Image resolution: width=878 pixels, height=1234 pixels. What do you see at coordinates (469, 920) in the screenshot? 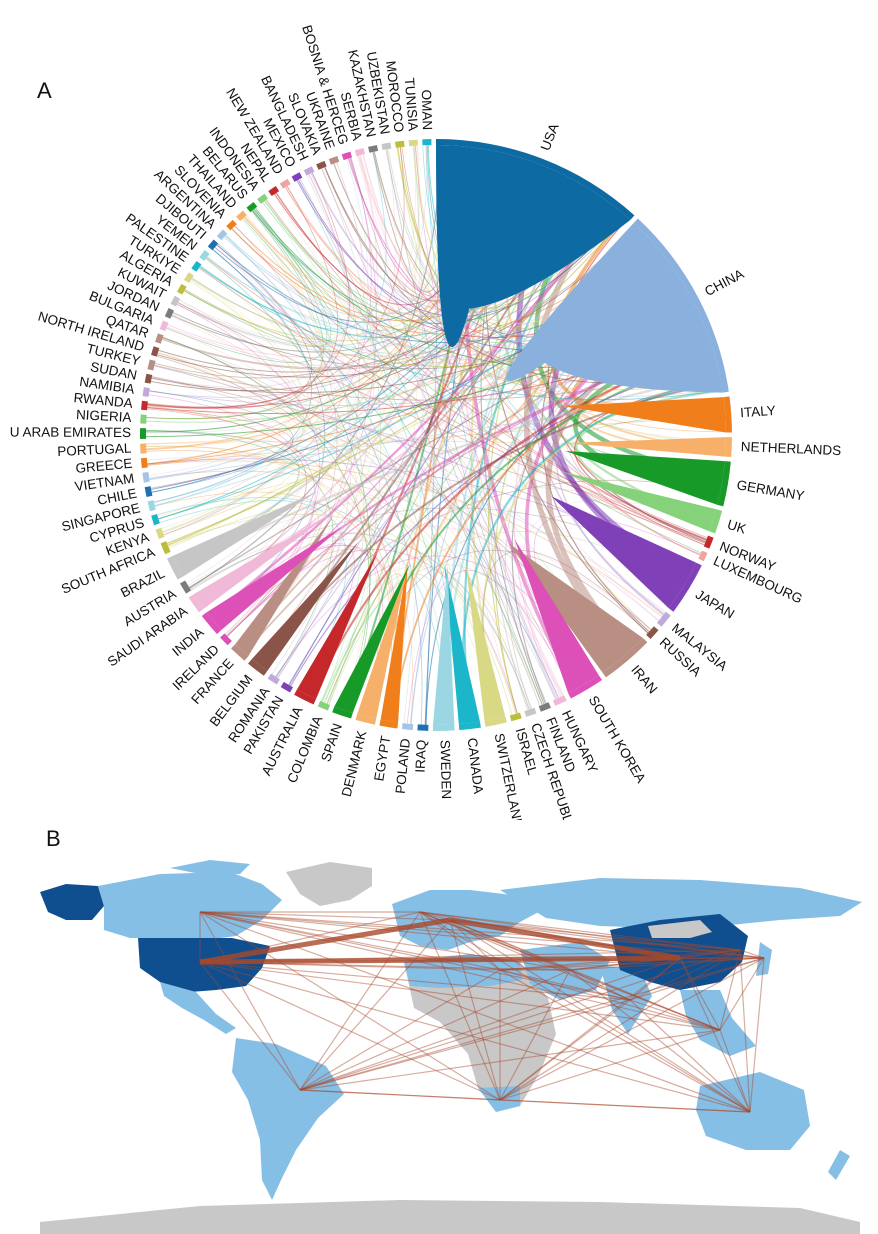
I see `europe` at bounding box center [469, 920].